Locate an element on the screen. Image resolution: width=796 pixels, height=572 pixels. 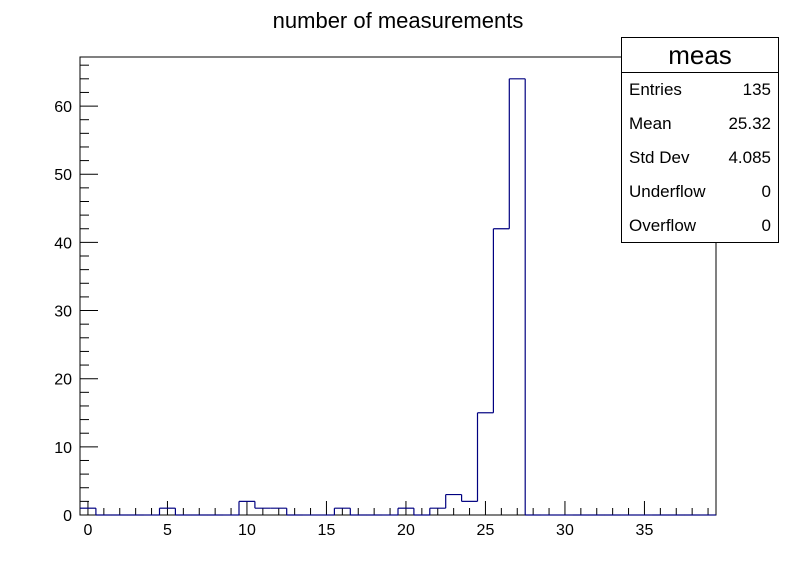
y-tick-label: 20 is located at coordinates (63, 380).